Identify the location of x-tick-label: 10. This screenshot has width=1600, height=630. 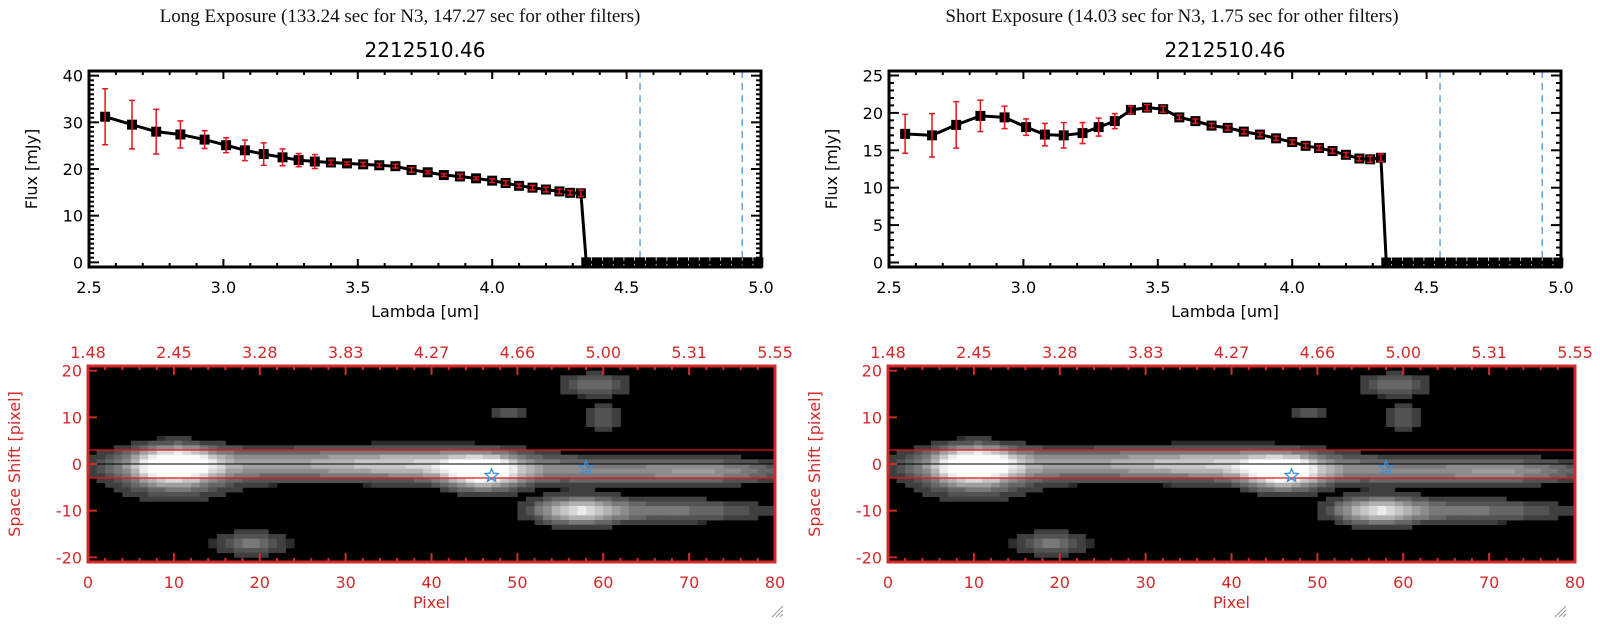
(174, 582).